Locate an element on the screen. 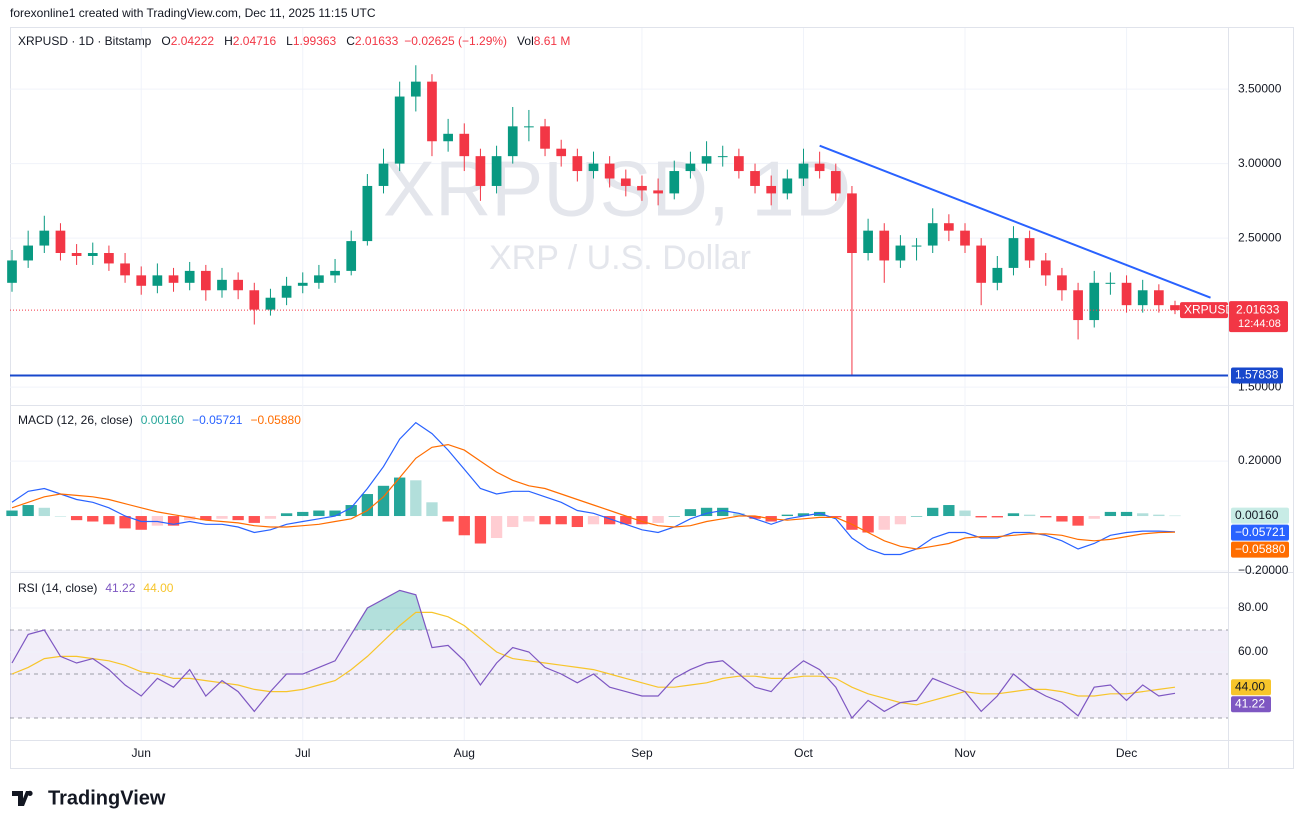 Image resolution: width=1304 pixels, height=829 pixels. brand: TradingView is located at coordinates (107, 798).